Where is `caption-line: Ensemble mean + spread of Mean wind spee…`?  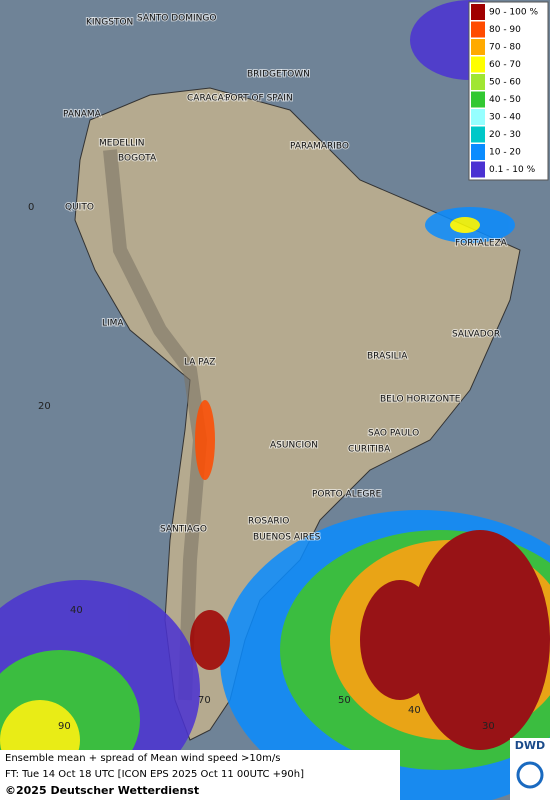 caption-line: Ensemble mean + spread of Mean wind spee… is located at coordinates (142, 758).